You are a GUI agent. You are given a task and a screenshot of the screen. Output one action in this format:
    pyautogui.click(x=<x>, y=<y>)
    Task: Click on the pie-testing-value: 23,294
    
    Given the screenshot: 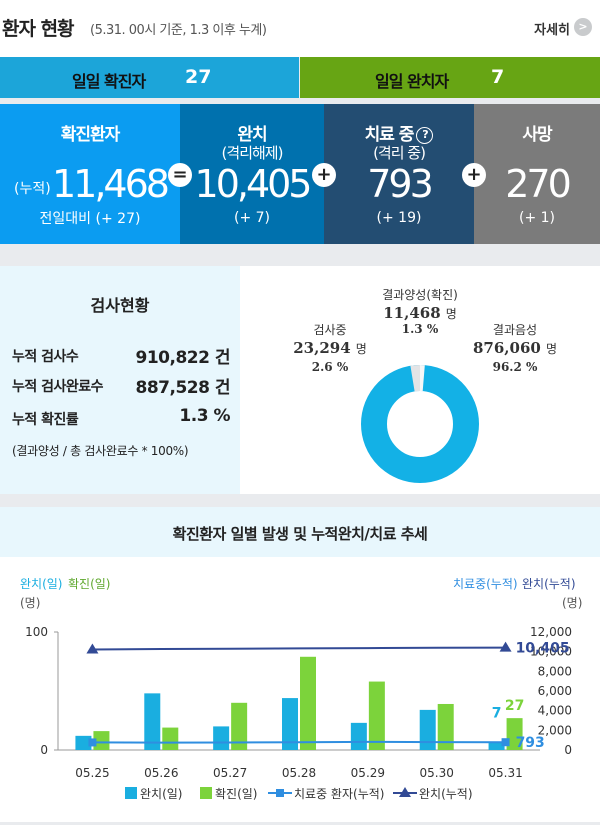 What is the action you would take?
    pyautogui.click(x=322, y=348)
    